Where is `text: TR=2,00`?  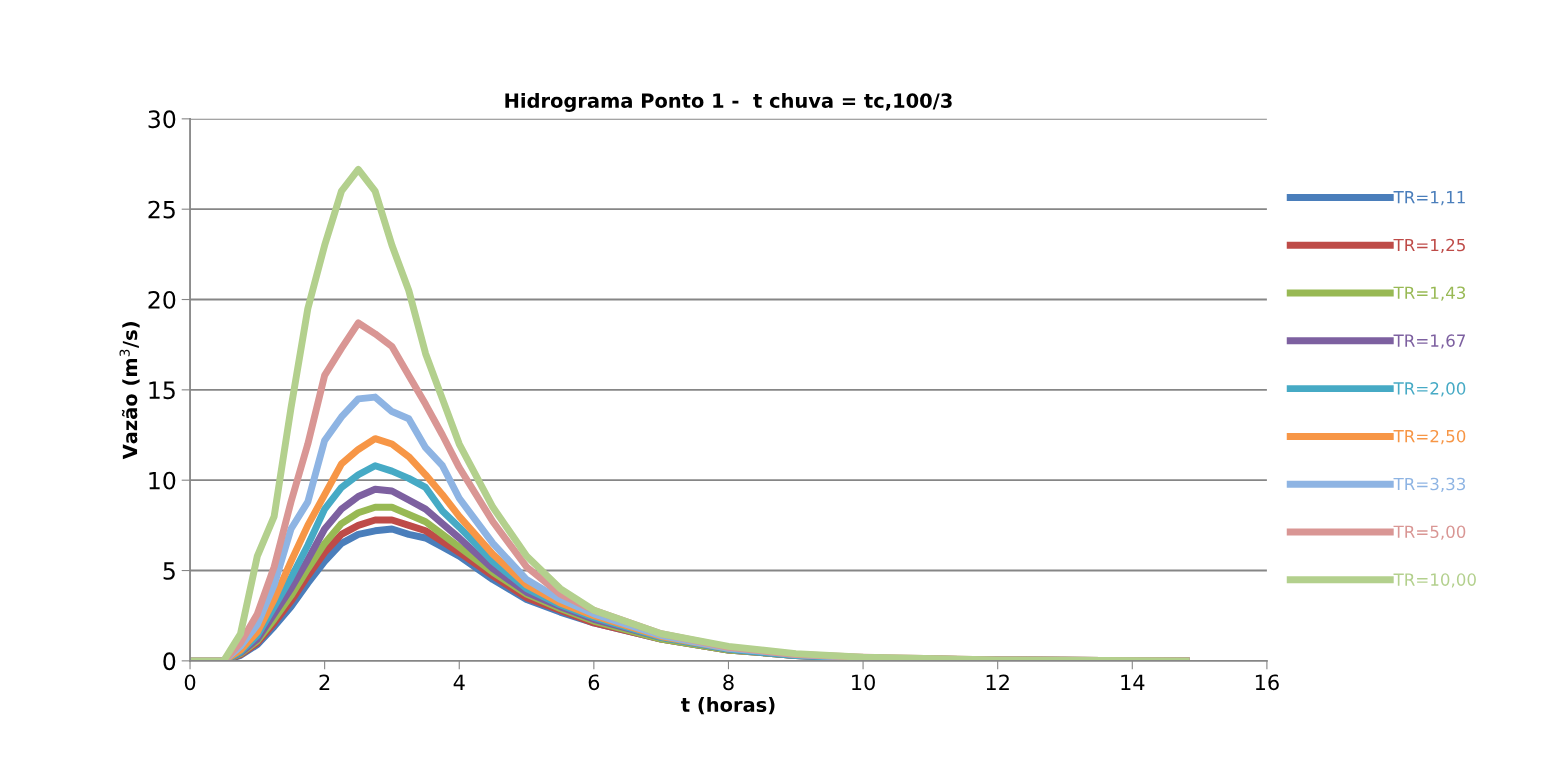
text: TR=2,00 is located at coordinates (1429, 389).